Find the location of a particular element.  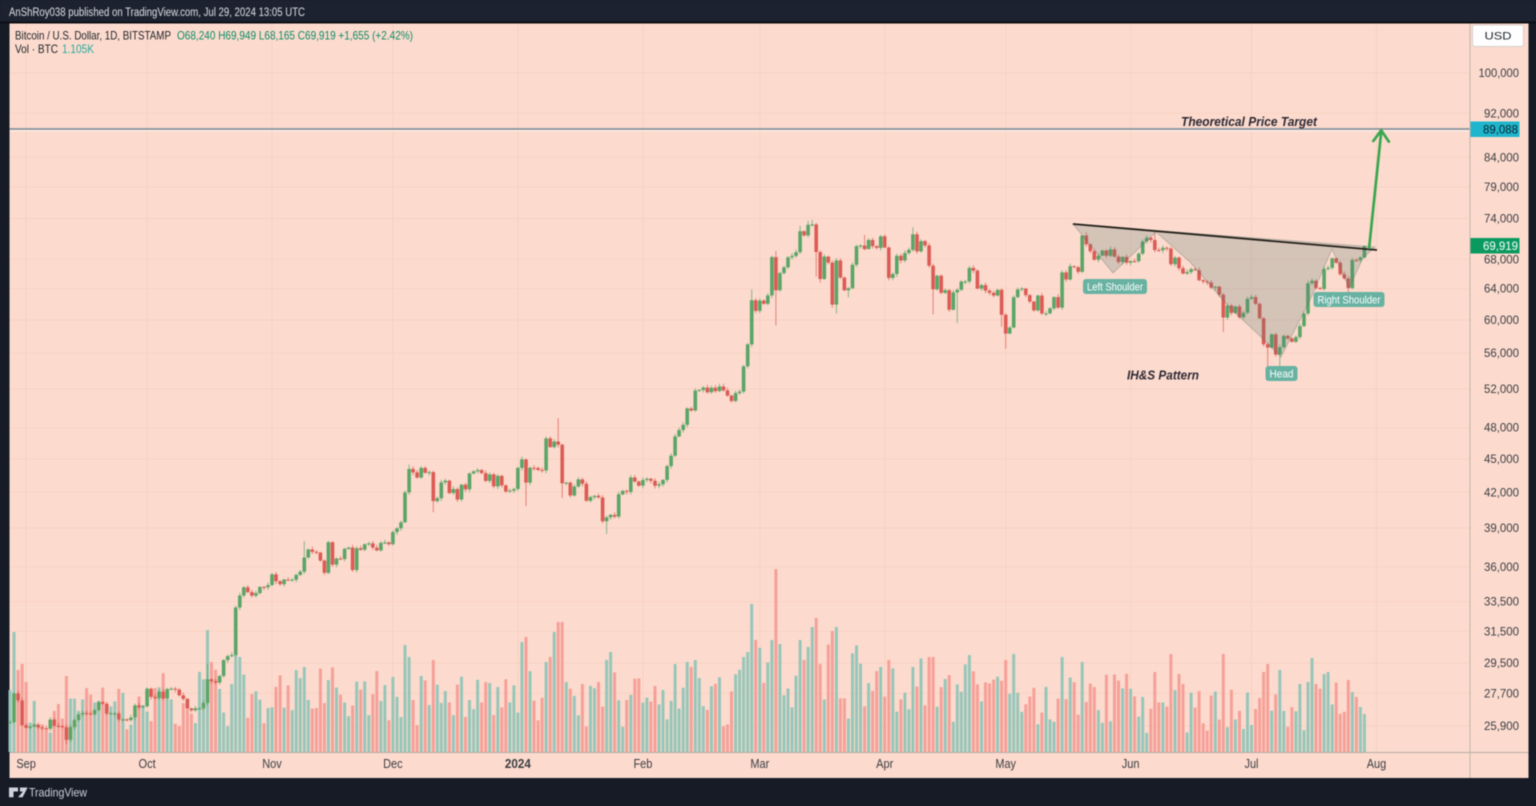

svg-text: Mar is located at coordinates (759, 763).